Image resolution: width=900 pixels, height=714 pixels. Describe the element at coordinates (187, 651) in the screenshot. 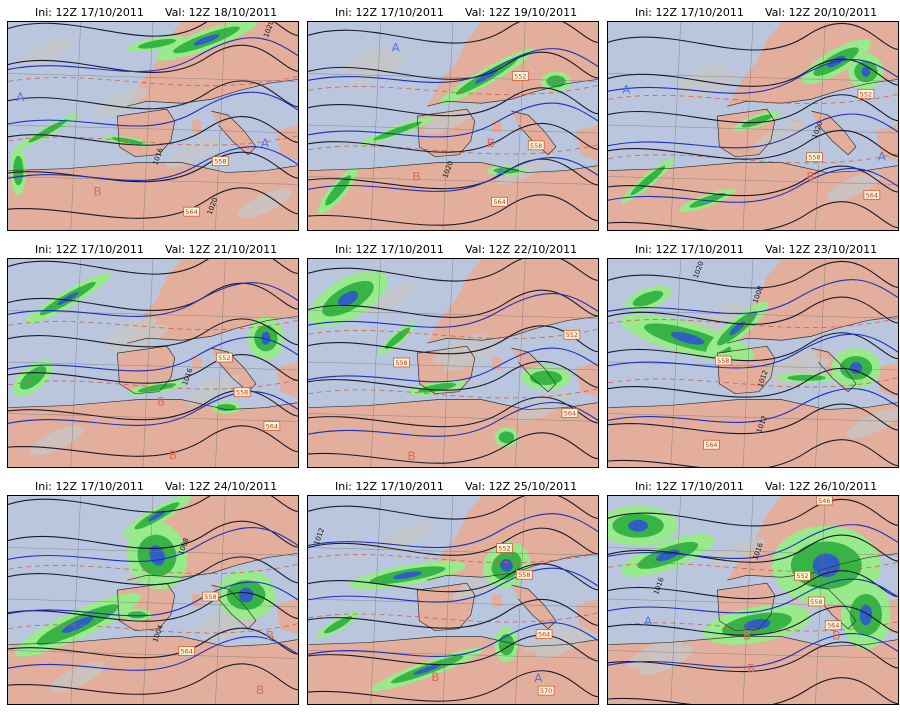

I see `svg-text: 564` at that location.